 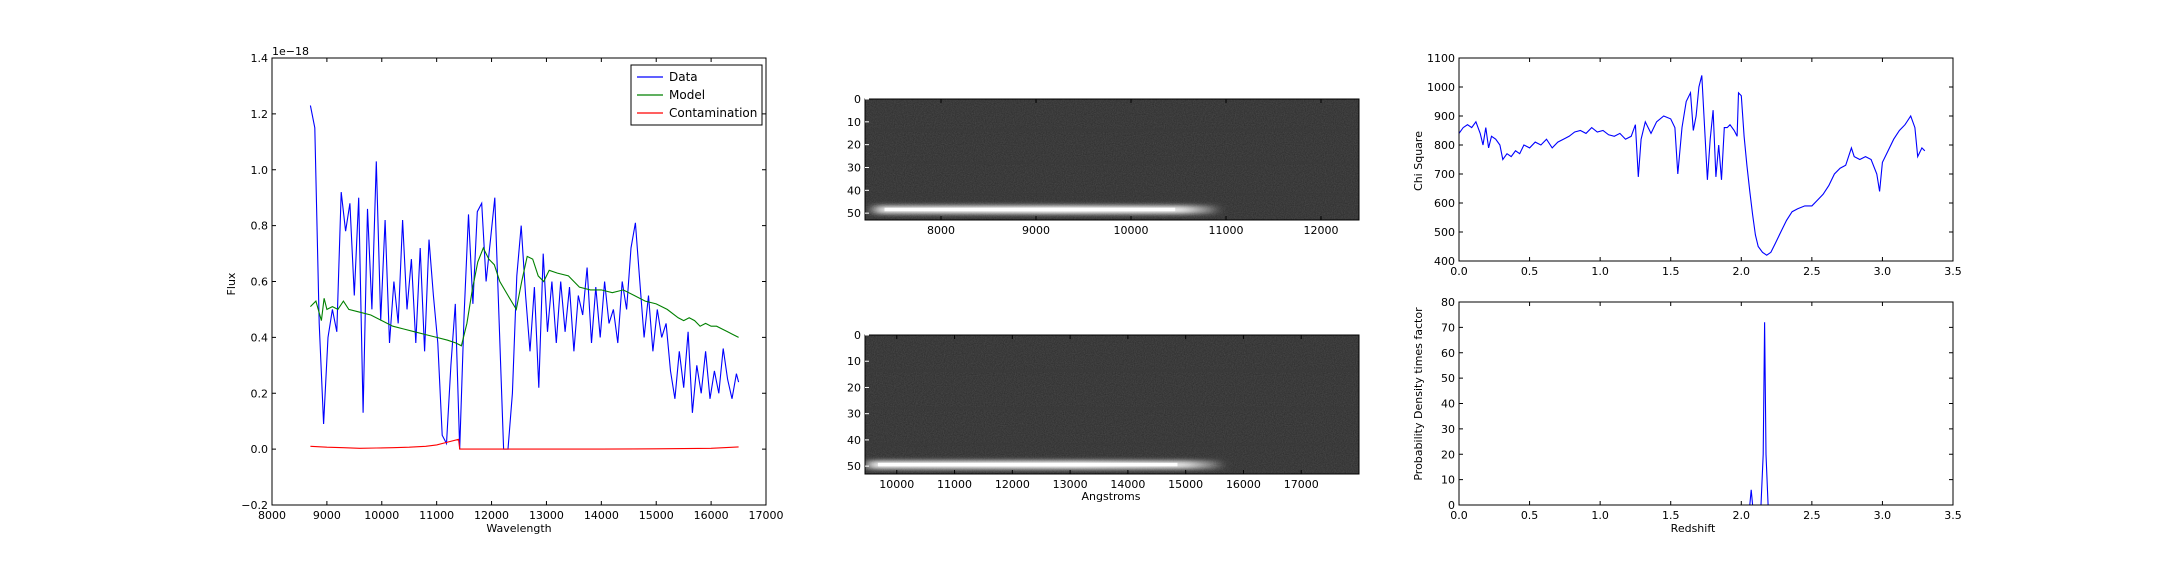 What do you see at coordinates (1448, 327) in the screenshot?
I see `y-tick-label: 70` at bounding box center [1448, 327].